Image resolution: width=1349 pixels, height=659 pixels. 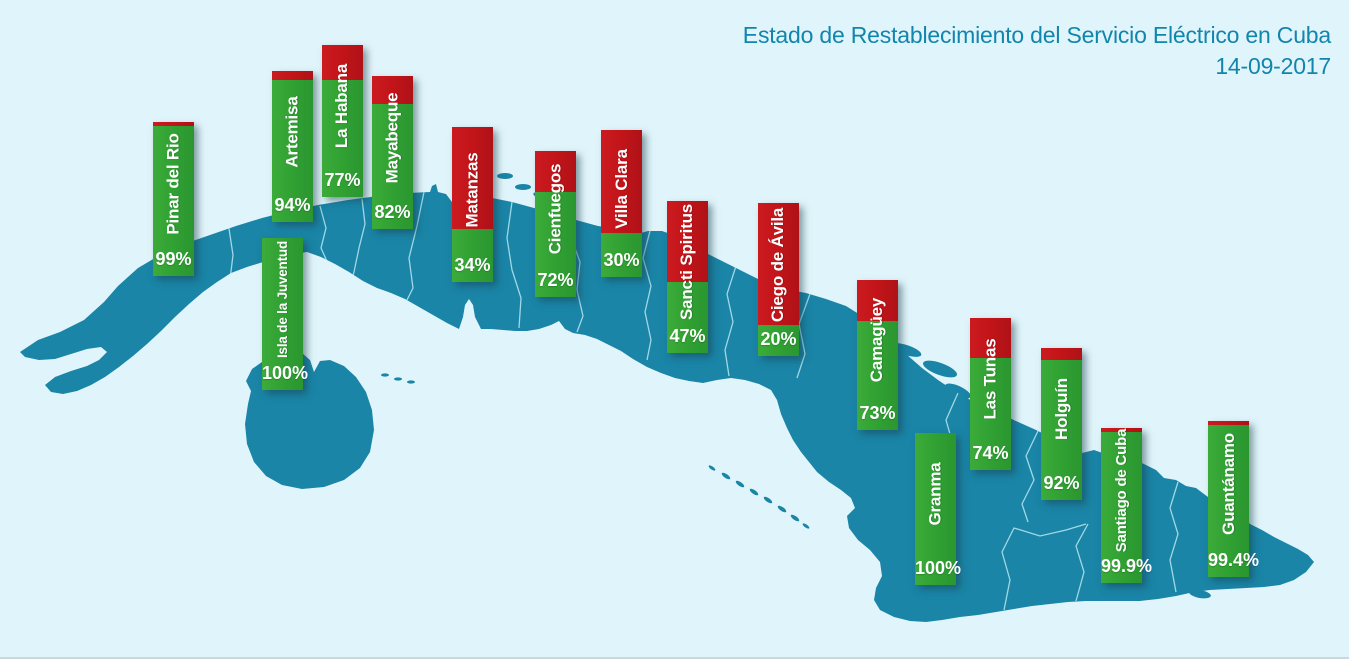 I want to click on province-bar-sancti-spiritus: Sancti Spiritus 47%, so click(x=687, y=277).